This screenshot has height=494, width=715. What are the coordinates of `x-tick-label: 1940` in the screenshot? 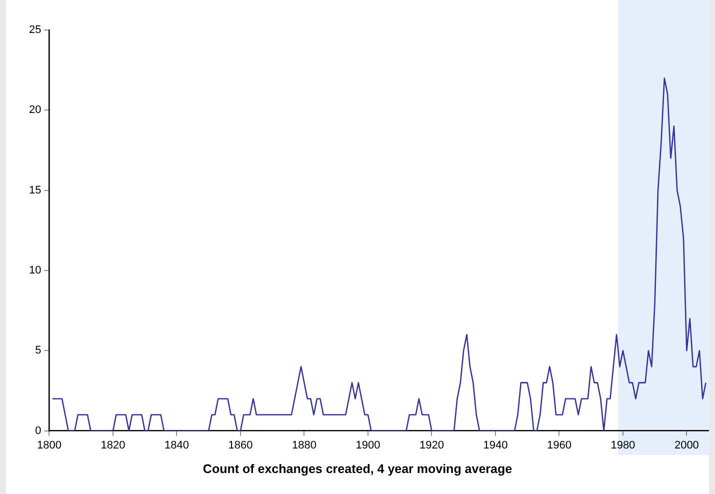 It's located at (495, 445).